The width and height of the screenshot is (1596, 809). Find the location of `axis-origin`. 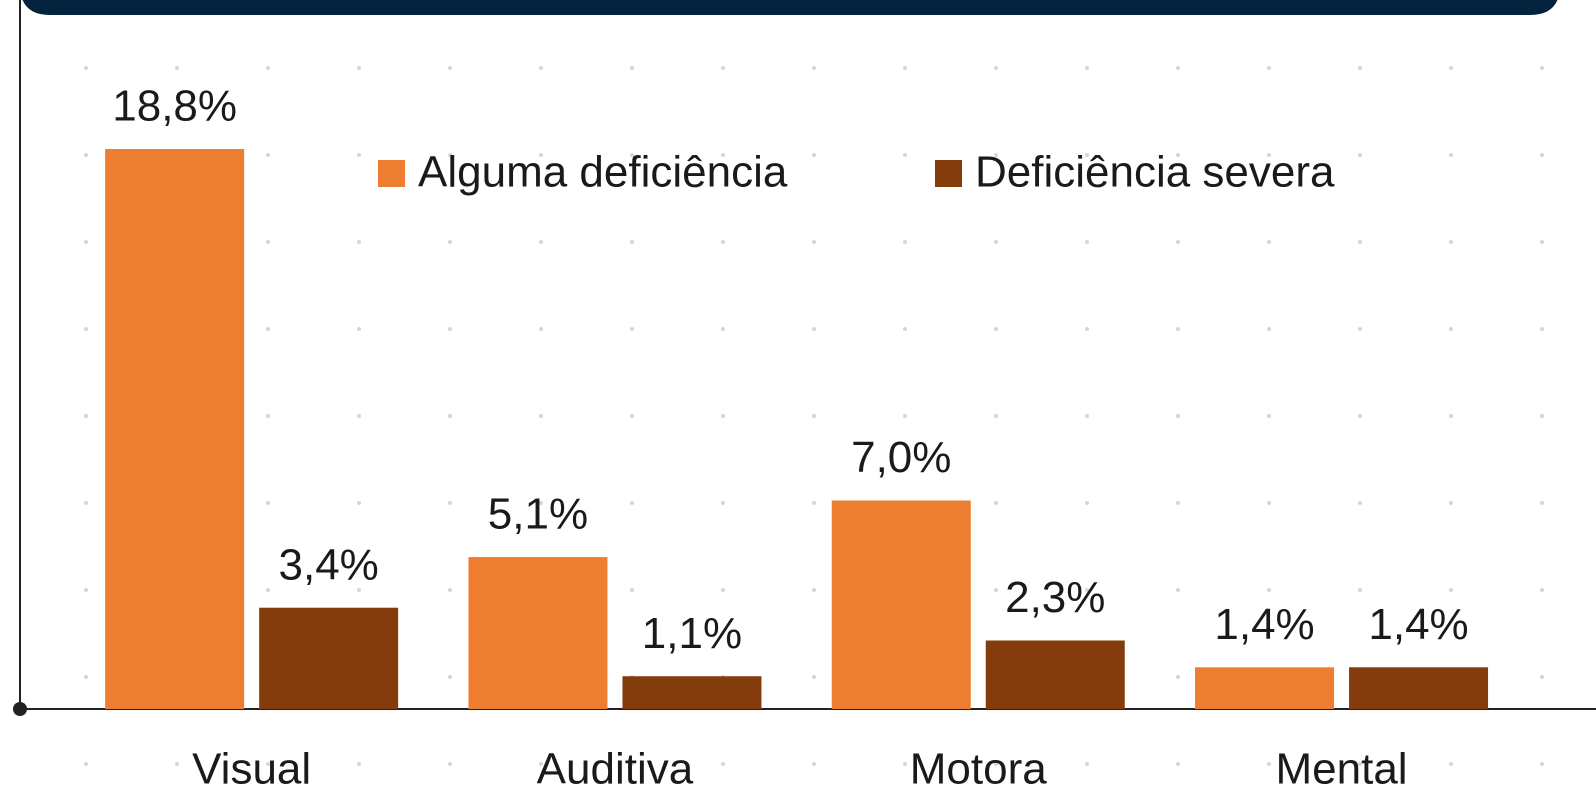

axis-origin is located at coordinates (20, 709).